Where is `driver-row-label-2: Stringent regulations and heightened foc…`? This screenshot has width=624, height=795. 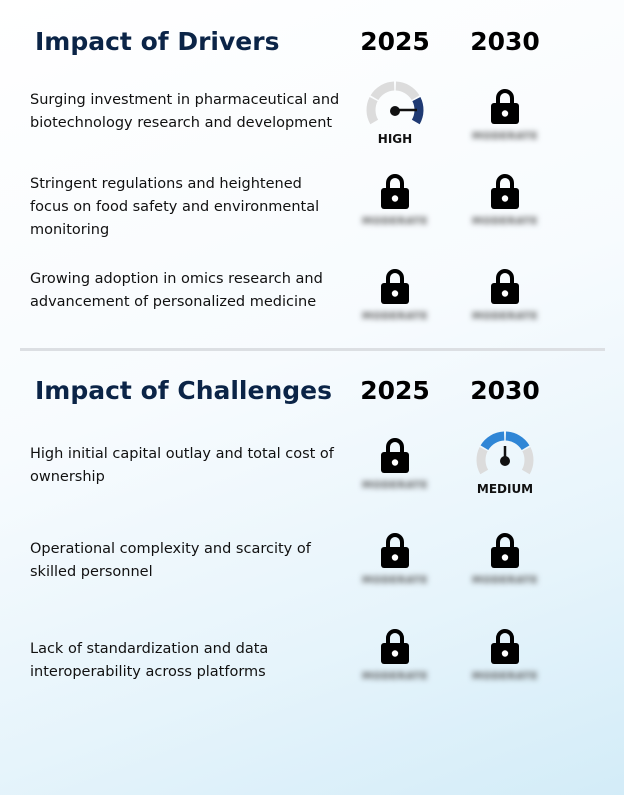
driver-row-label-2: Stringent regulations and heightened foc… is located at coordinates (175, 207).